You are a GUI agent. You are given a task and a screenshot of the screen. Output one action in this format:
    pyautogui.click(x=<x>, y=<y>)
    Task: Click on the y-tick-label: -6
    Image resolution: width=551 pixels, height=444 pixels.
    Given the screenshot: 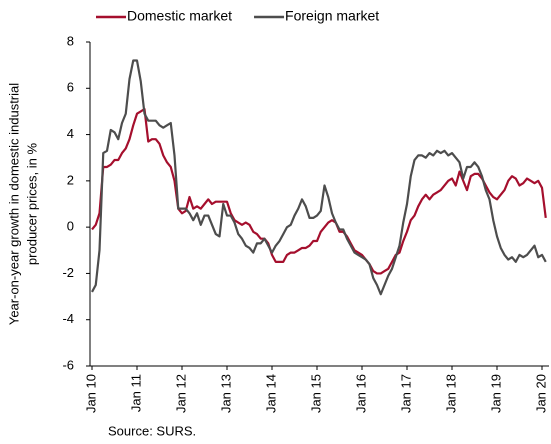 What is the action you would take?
    pyautogui.click(x=68, y=364)
    